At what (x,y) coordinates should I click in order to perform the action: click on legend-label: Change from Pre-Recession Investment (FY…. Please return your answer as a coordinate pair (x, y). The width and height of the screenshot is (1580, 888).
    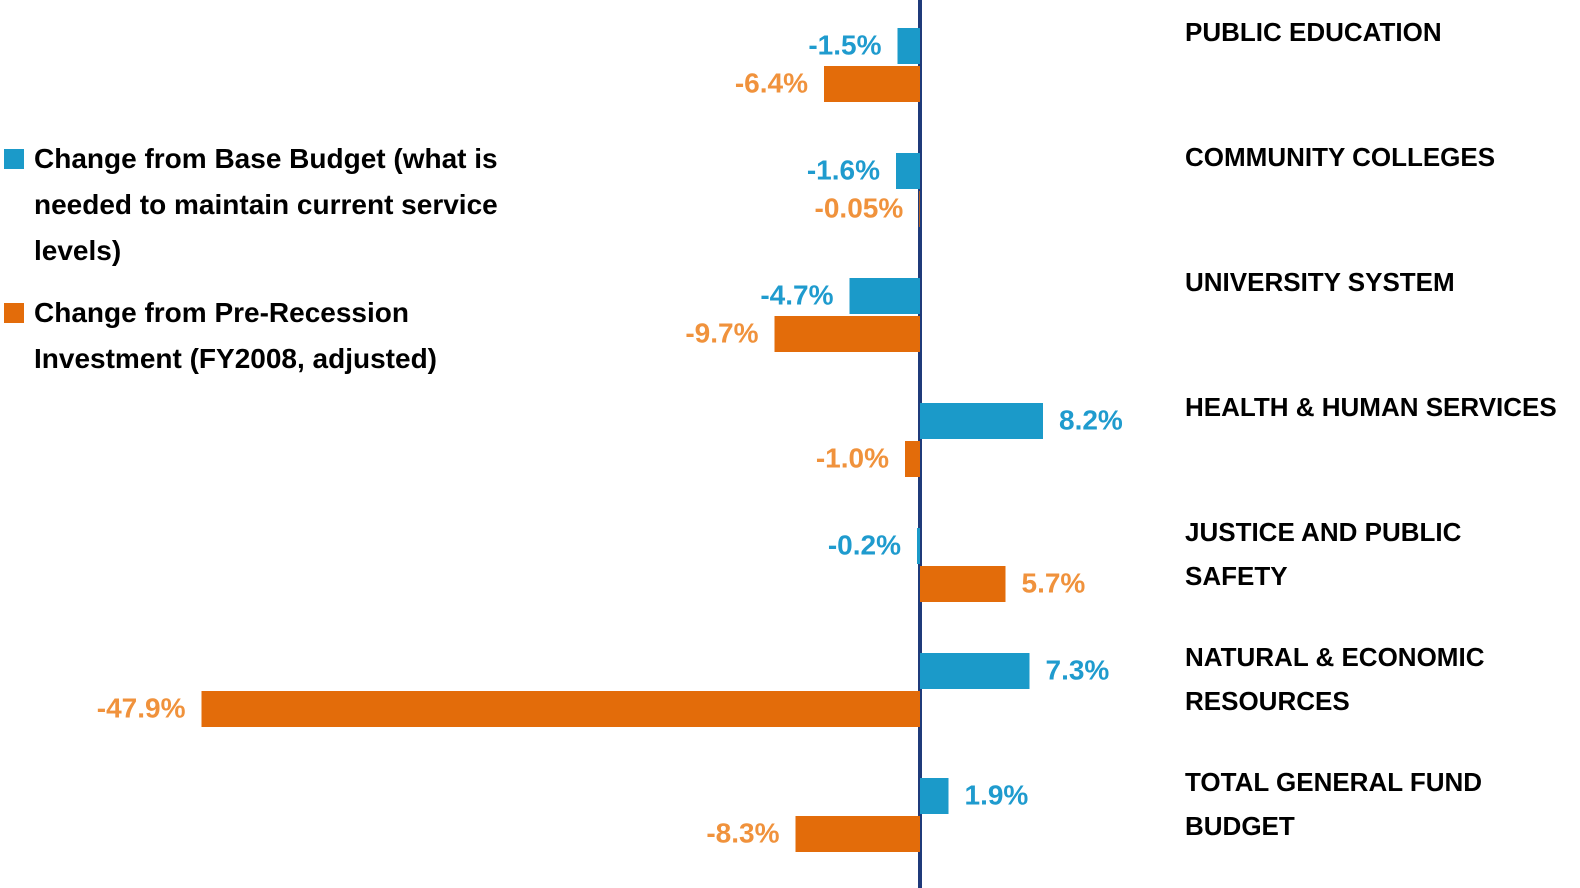
    Looking at the image, I should click on (236, 335).